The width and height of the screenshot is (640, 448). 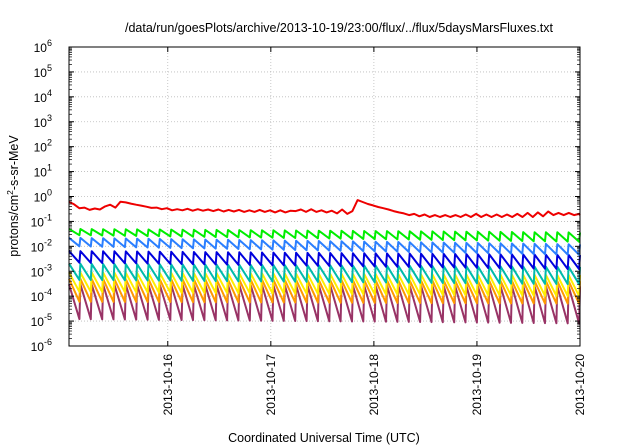 I want to click on y-tick-label: 10⁴, so click(x=43, y=96).